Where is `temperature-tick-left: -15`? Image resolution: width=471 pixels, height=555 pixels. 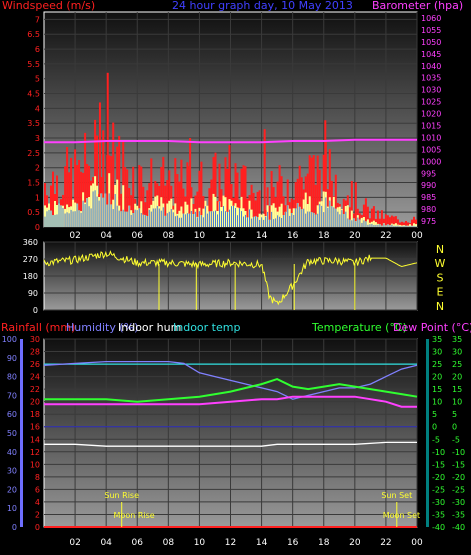
temperature-tick-left: -15 is located at coordinates (438, 464).